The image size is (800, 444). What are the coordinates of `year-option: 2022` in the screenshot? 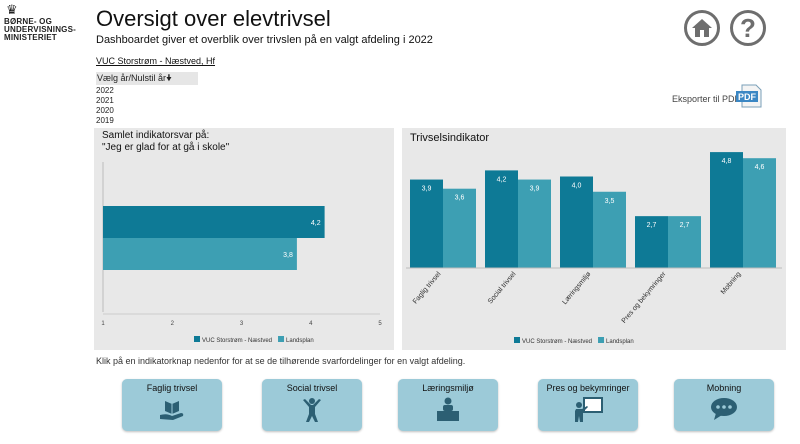 It's located at (105, 90).